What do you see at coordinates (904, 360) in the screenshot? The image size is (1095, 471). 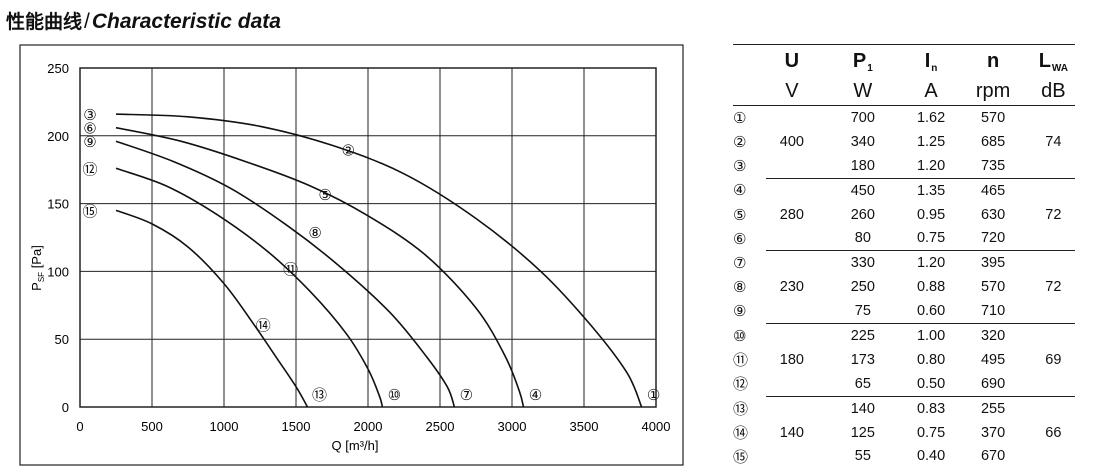 I see `table-row: ⑪ 180 173 0.80 495 69` at bounding box center [904, 360].